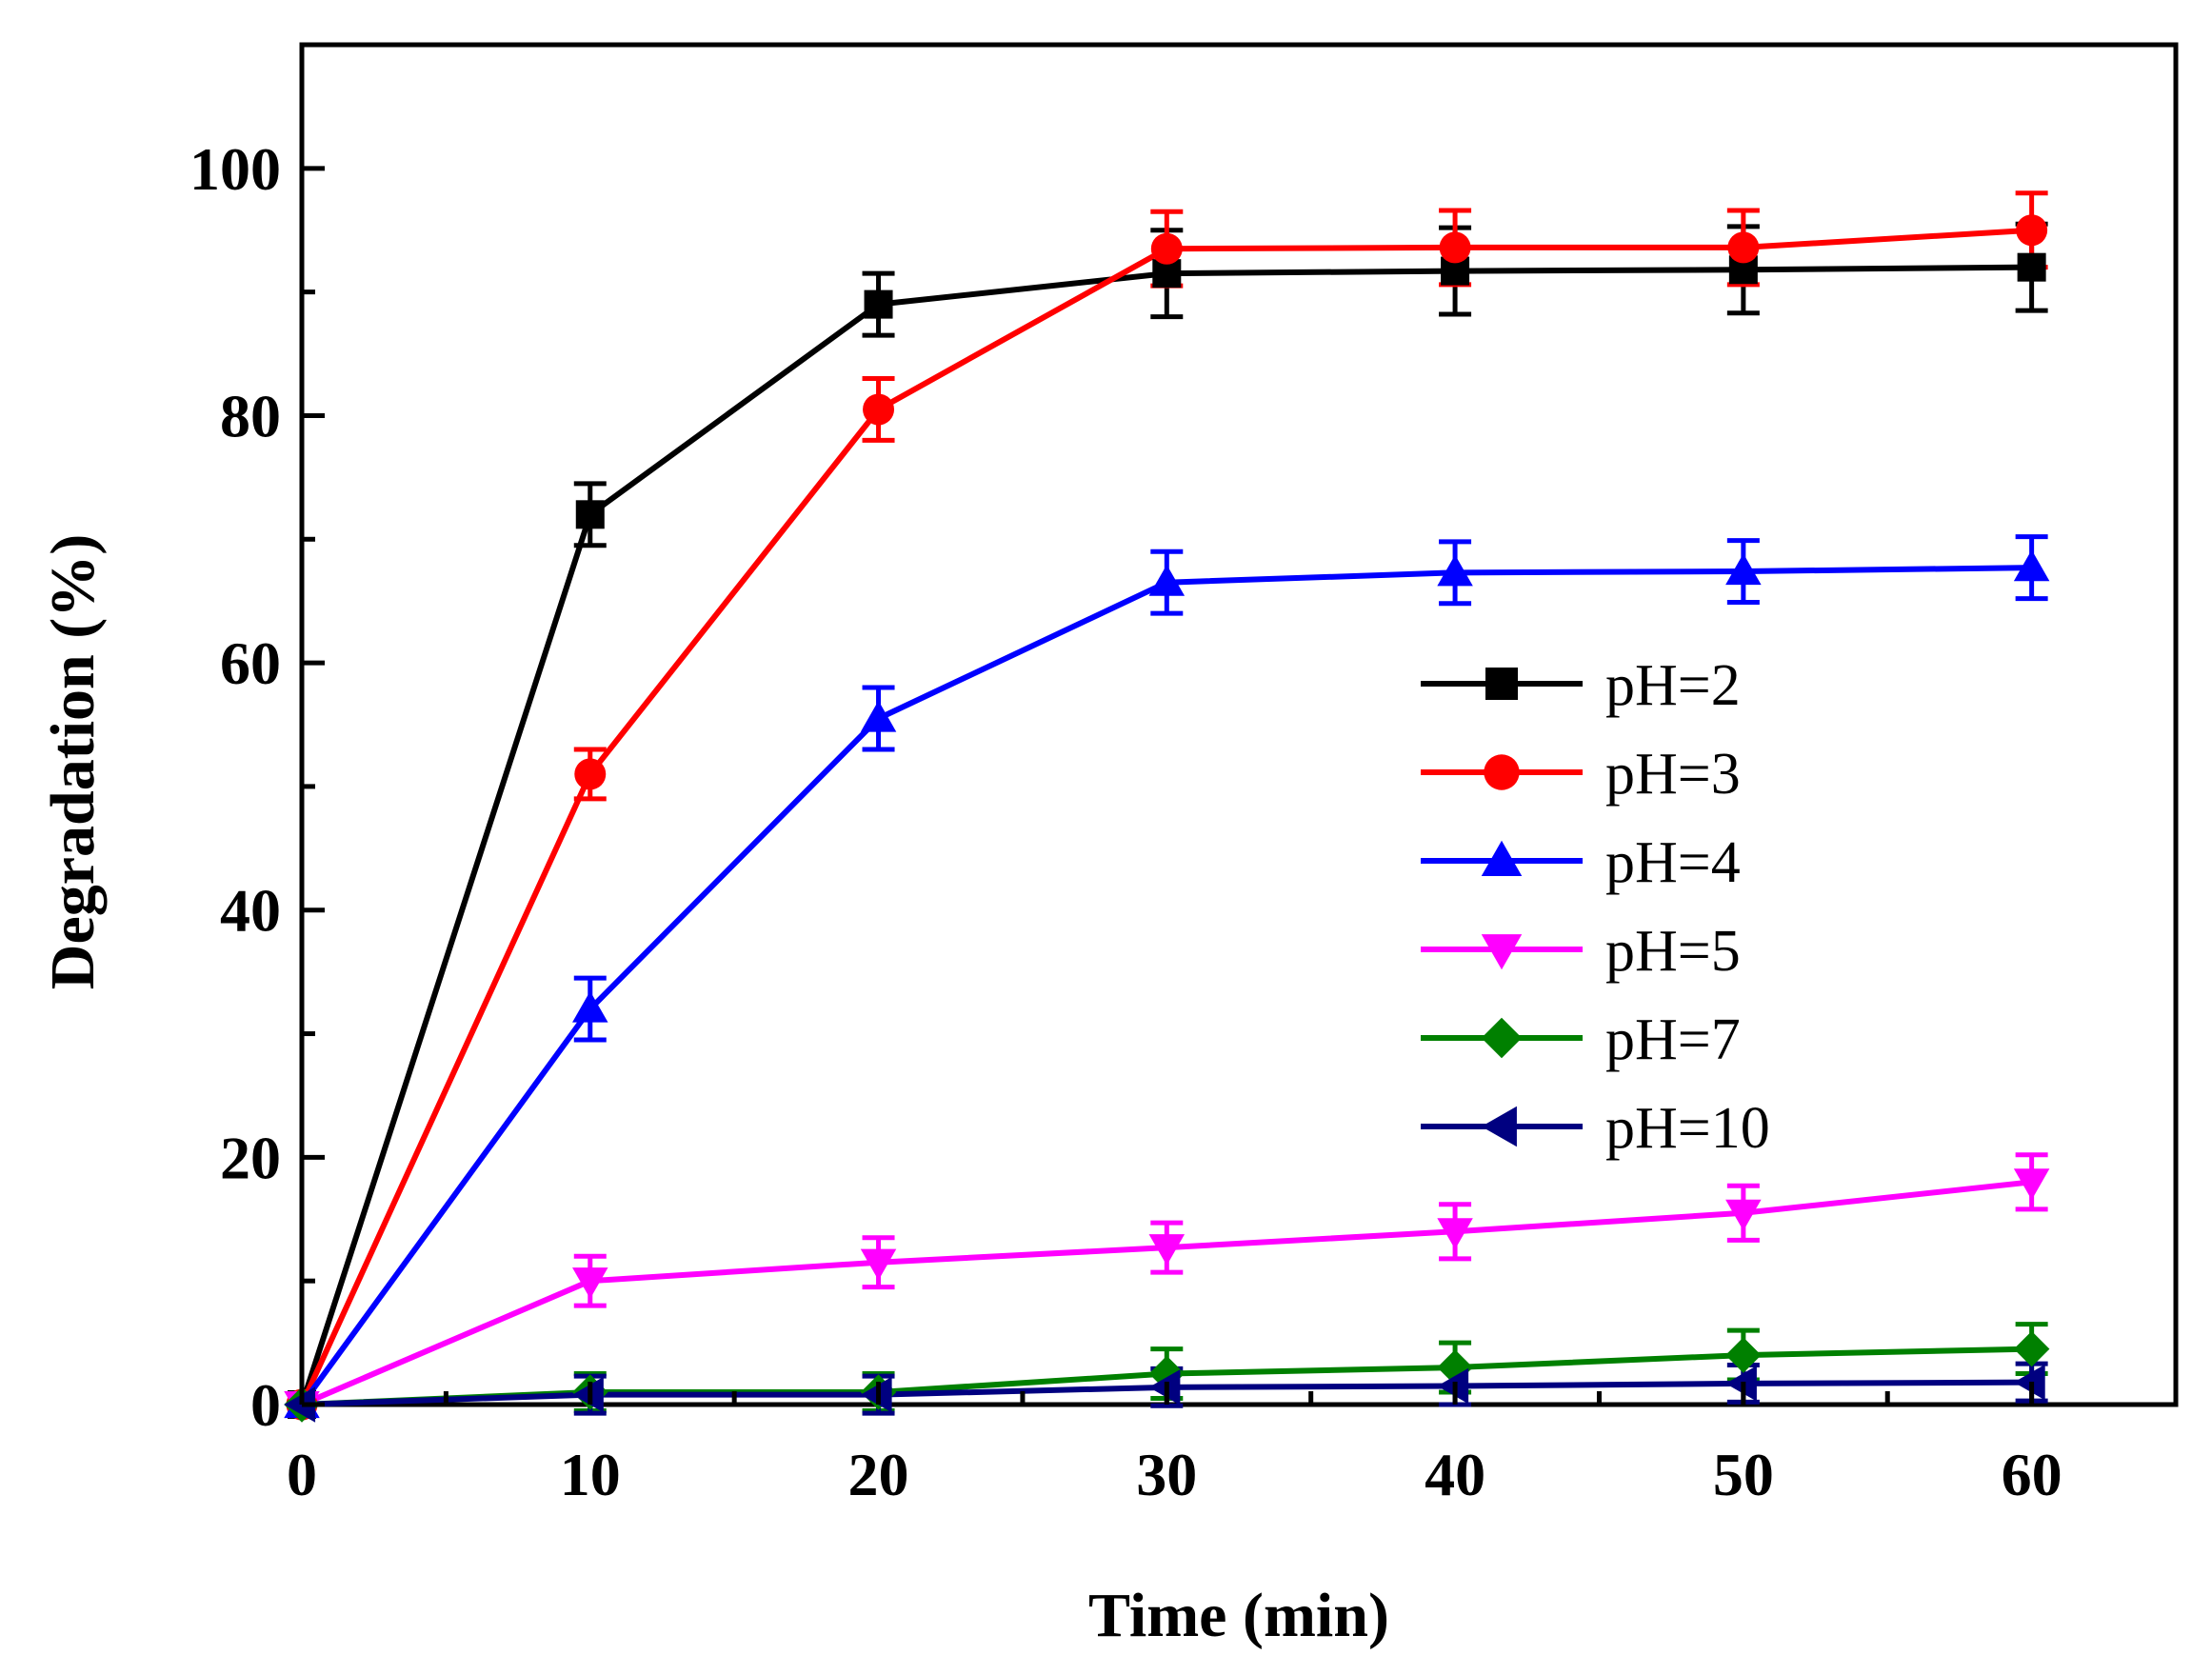  What do you see at coordinates (250, 663) in the screenshot?
I see `y-tick-label: 60` at bounding box center [250, 663].